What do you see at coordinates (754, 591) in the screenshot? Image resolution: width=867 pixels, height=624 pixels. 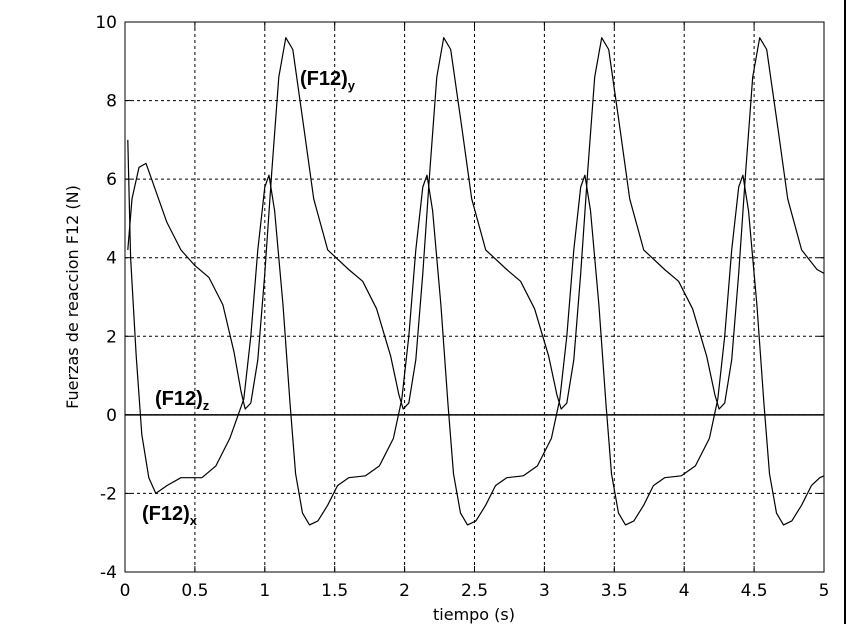 I see `x-tick-label: 4.5` at bounding box center [754, 591].